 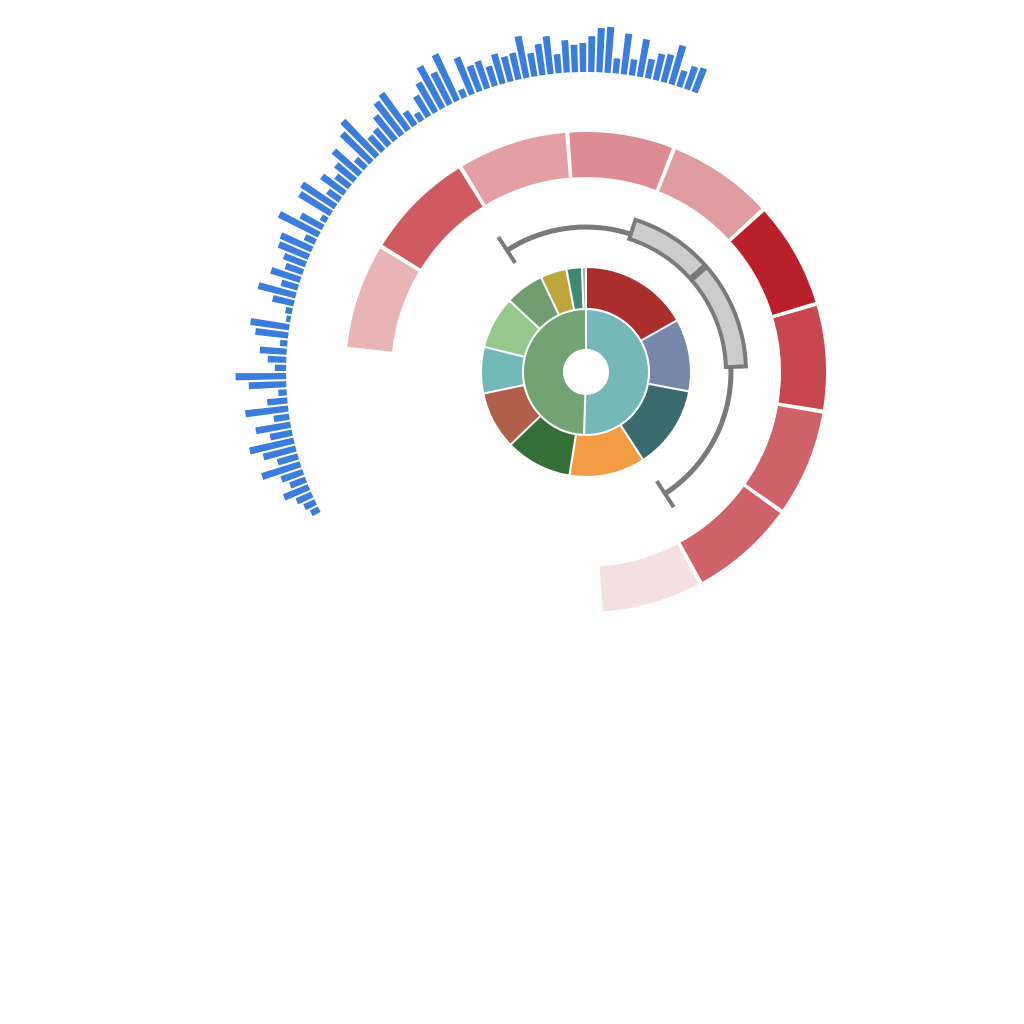 I want to click on inner-ring, so click(x=585, y=372).